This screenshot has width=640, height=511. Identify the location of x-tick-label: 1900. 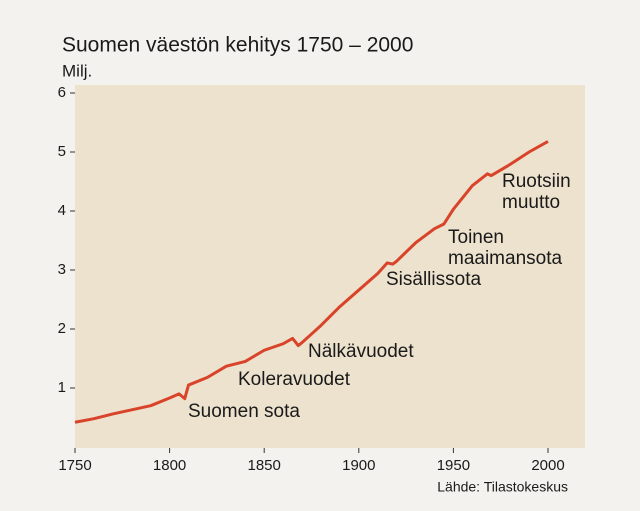
(358, 465).